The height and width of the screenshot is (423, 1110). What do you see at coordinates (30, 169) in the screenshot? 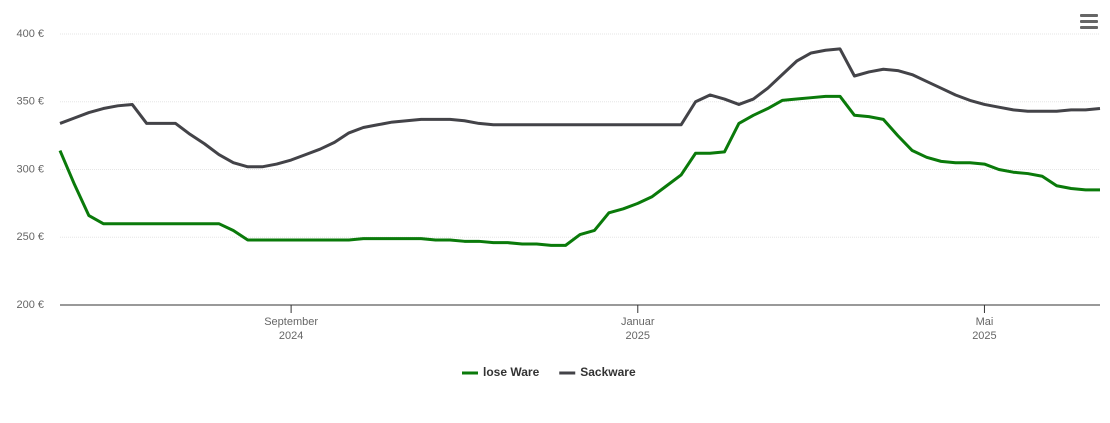
I see `y-tick-label: 300 €` at bounding box center [30, 169].